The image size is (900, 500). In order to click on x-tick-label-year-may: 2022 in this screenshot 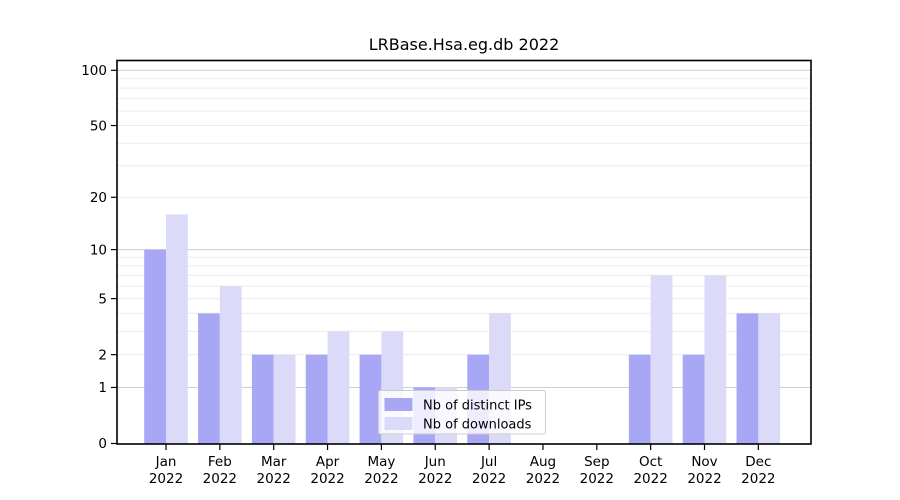, I will do `click(381, 479)`.